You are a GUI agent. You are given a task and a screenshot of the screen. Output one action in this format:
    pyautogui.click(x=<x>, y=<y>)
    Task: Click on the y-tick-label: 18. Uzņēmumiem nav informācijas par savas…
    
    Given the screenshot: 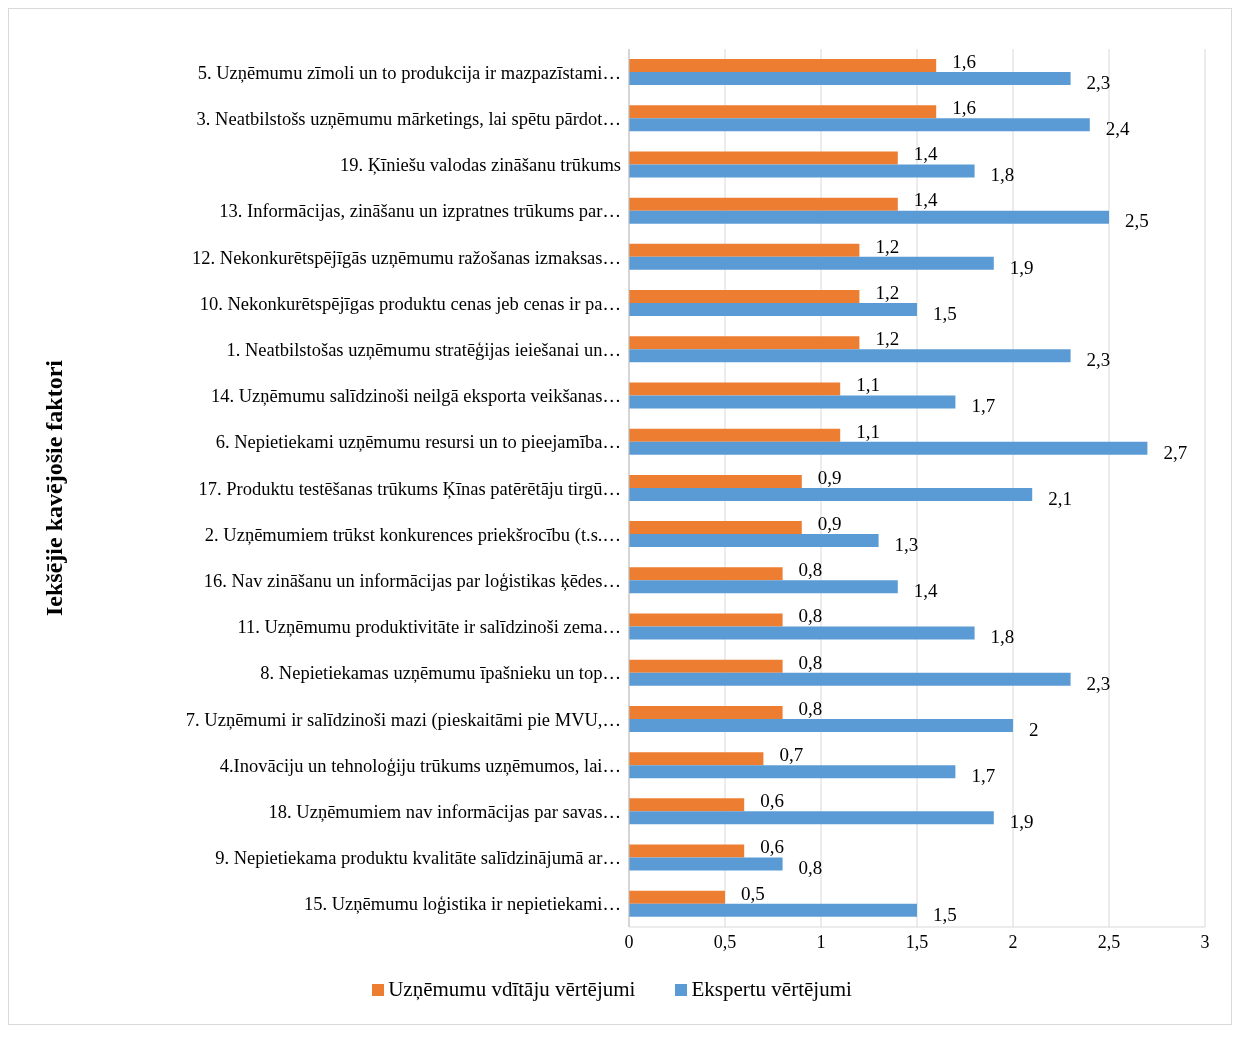 What is the action you would take?
    pyautogui.click(x=444, y=812)
    